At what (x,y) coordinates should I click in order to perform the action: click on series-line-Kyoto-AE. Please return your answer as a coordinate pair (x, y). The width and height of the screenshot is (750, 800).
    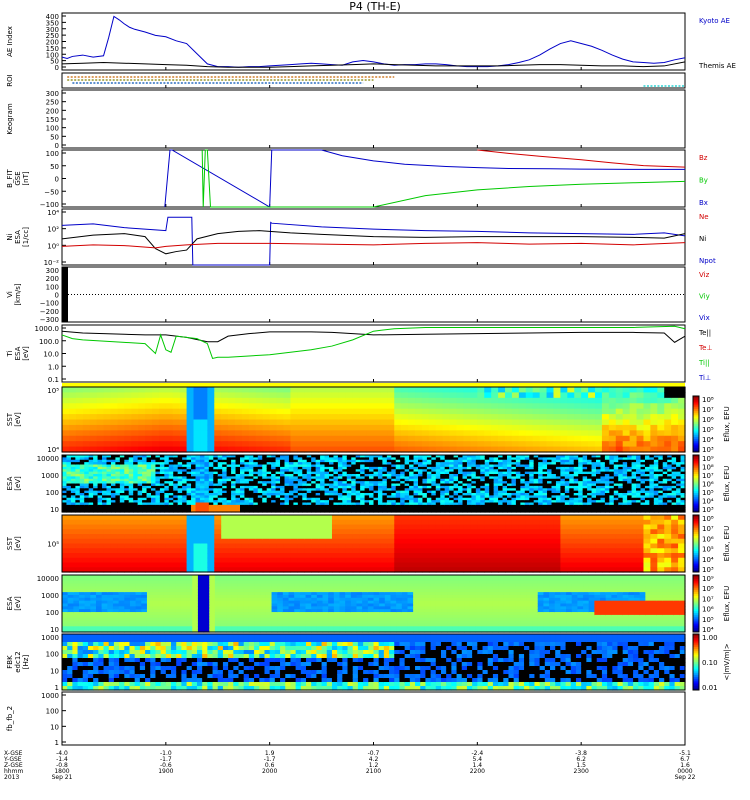
    Looking at the image, I should click on (373, 41).